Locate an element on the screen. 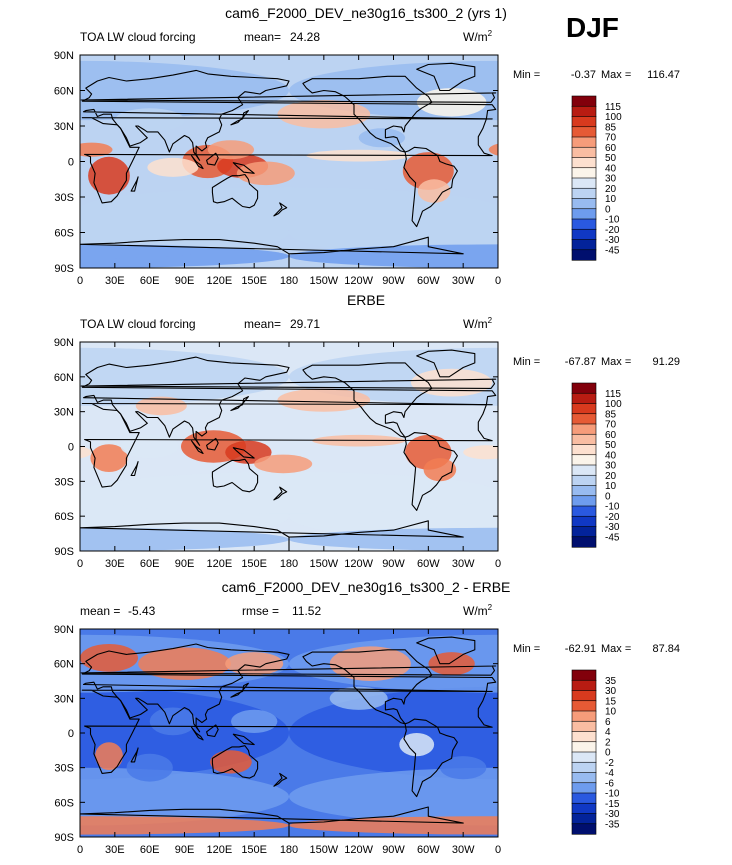  colorbar-label: -15 is located at coordinates (612, 804).